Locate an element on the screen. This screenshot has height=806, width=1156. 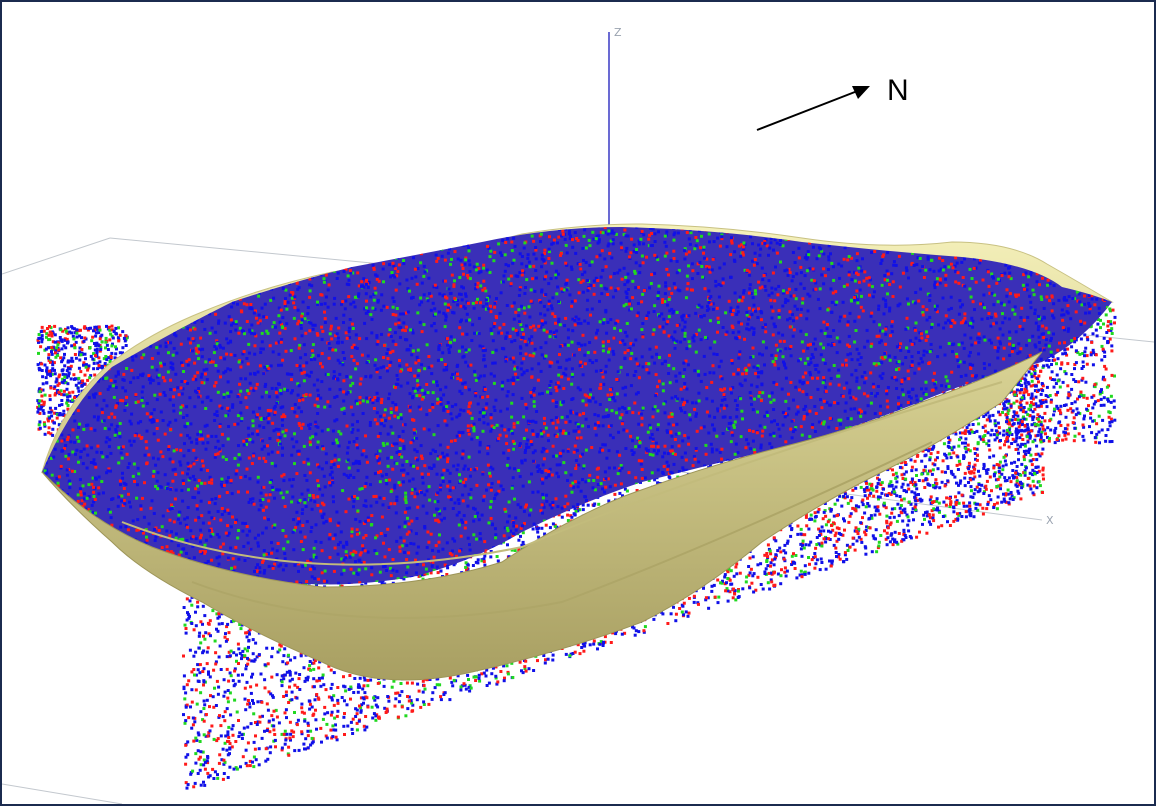
z-axis-label: Z is located at coordinates (618, 32).